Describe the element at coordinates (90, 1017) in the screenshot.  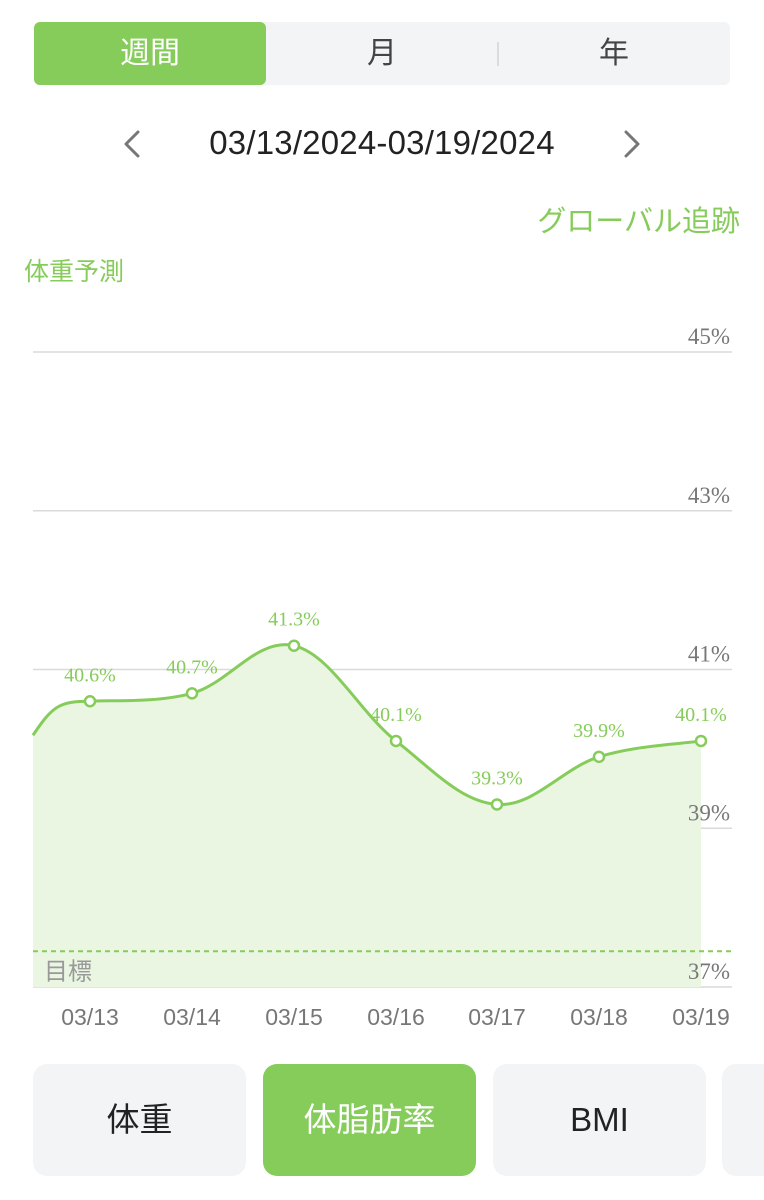
I see `x-tick-label: 03/13` at that location.